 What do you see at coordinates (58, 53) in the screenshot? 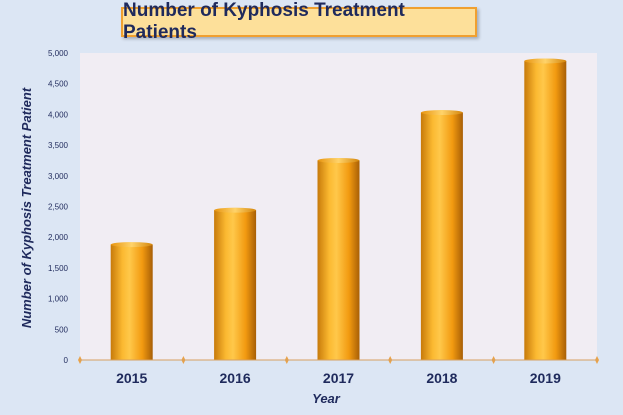
I see `y-tick-label: 5,000` at bounding box center [58, 53].